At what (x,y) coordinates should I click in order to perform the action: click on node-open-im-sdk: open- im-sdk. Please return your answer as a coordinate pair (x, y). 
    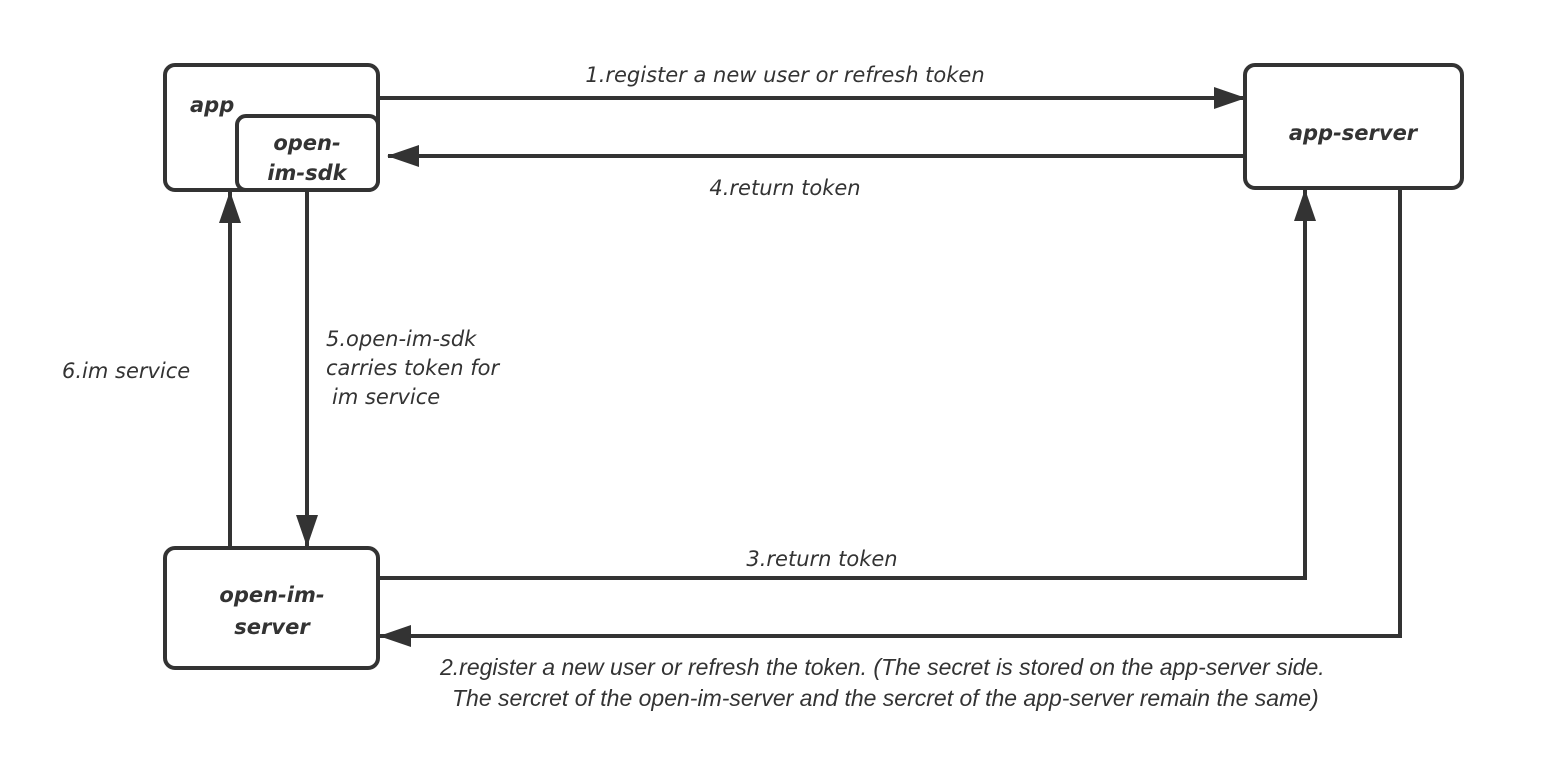
    Looking at the image, I should click on (307, 153).